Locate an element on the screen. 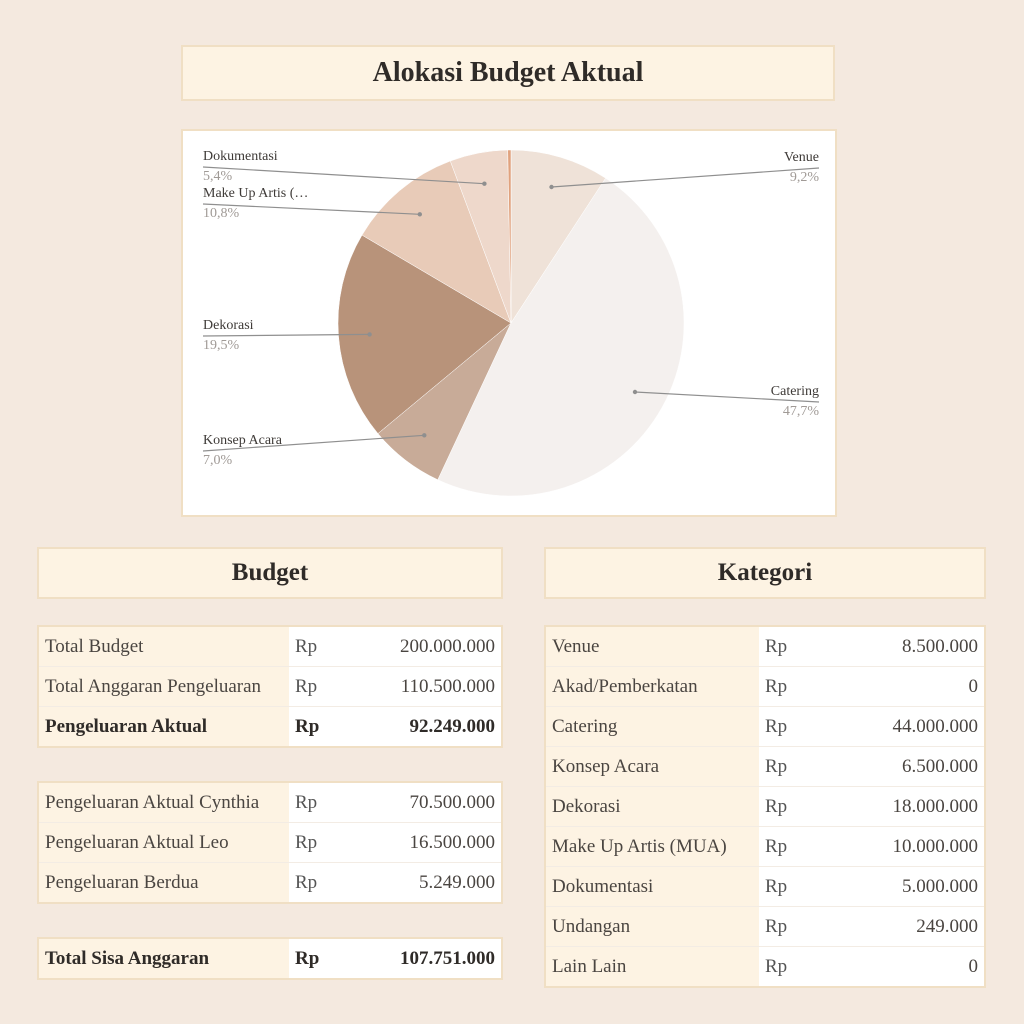 The height and width of the screenshot is (1024, 1024). slice-percent-venue: 9,2% is located at coordinates (805, 177).